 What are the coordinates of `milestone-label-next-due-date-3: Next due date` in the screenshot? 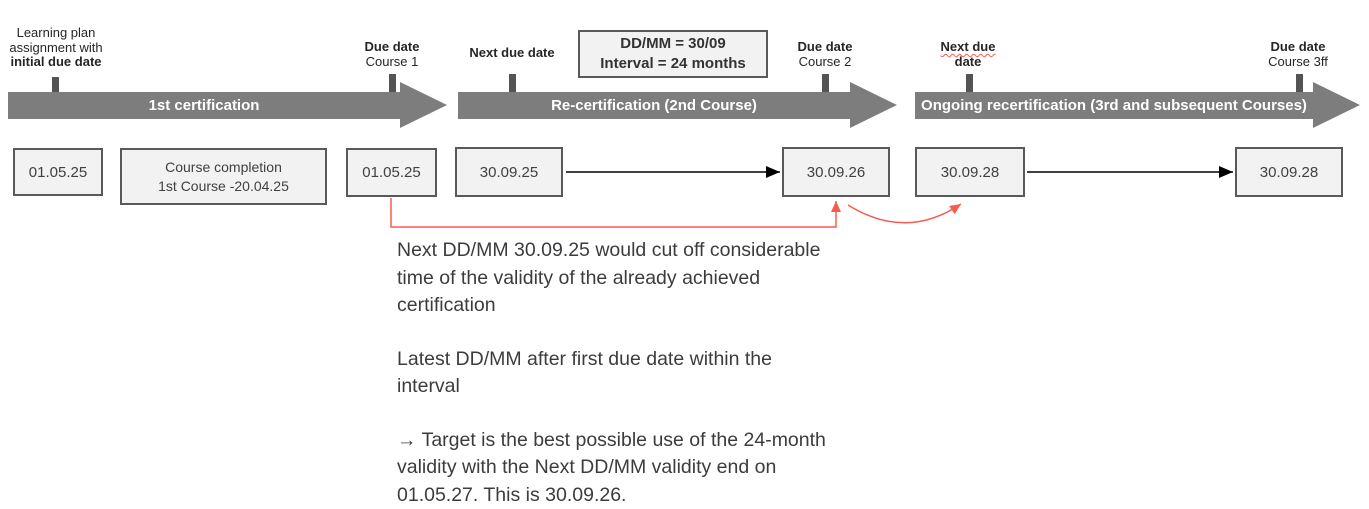 It's located at (968, 54).